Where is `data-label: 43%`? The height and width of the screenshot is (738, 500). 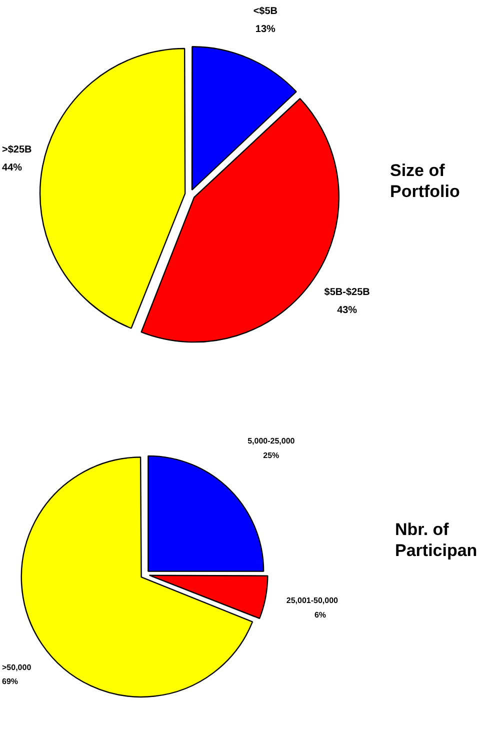 data-label: 43% is located at coordinates (347, 310).